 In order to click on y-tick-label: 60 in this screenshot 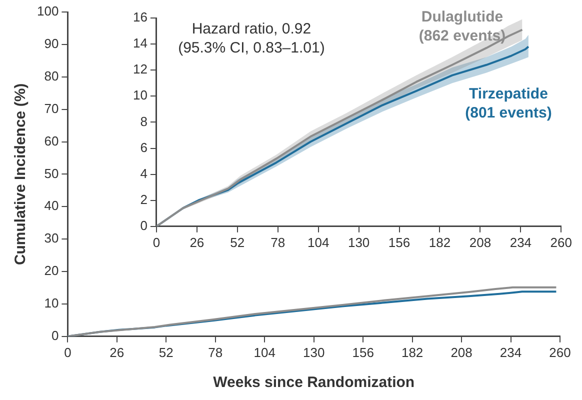, I will do `click(51, 140)`.